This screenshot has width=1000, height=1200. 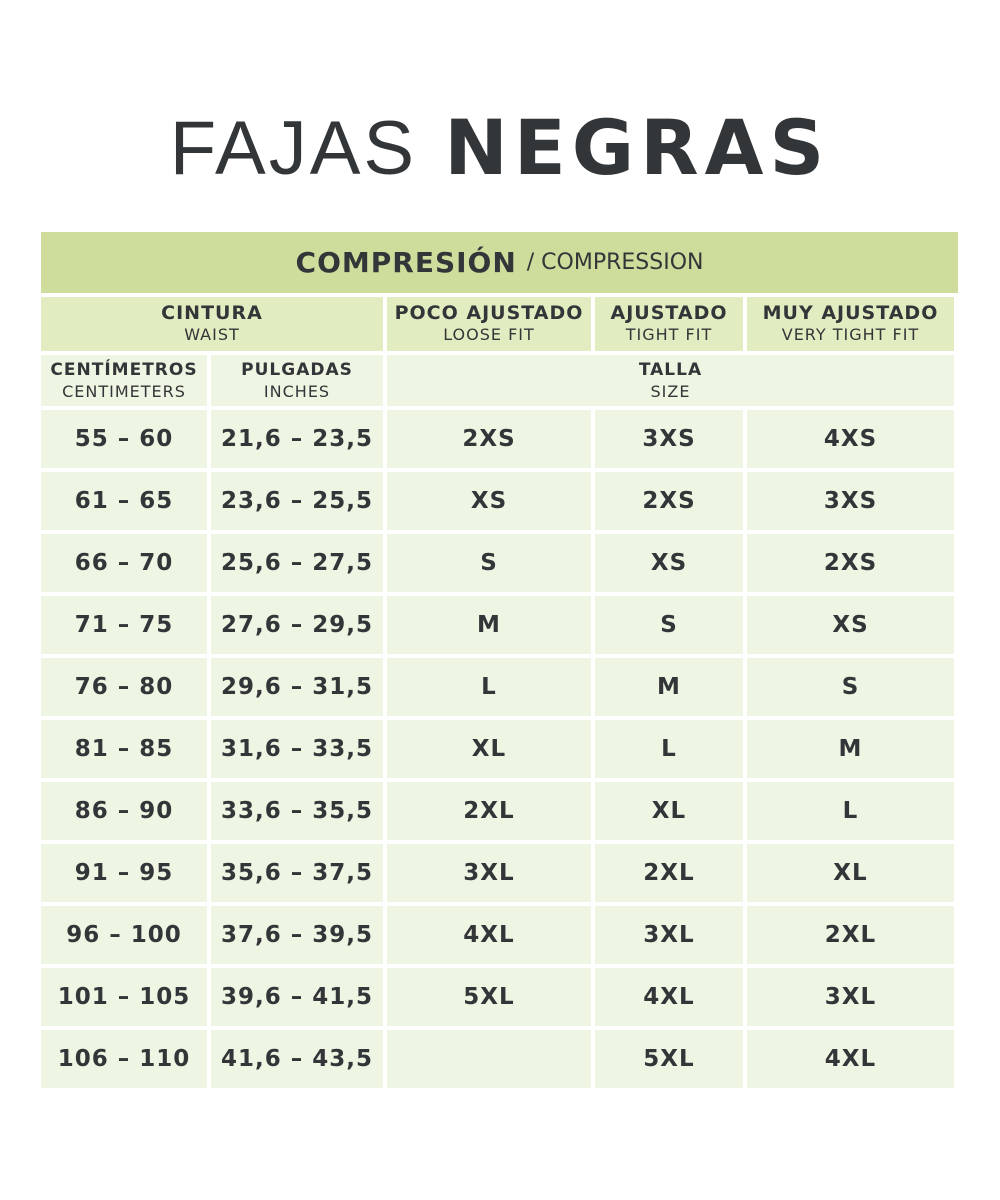 What do you see at coordinates (489, 749) in the screenshot?
I see `cell-loose-size: XL` at bounding box center [489, 749].